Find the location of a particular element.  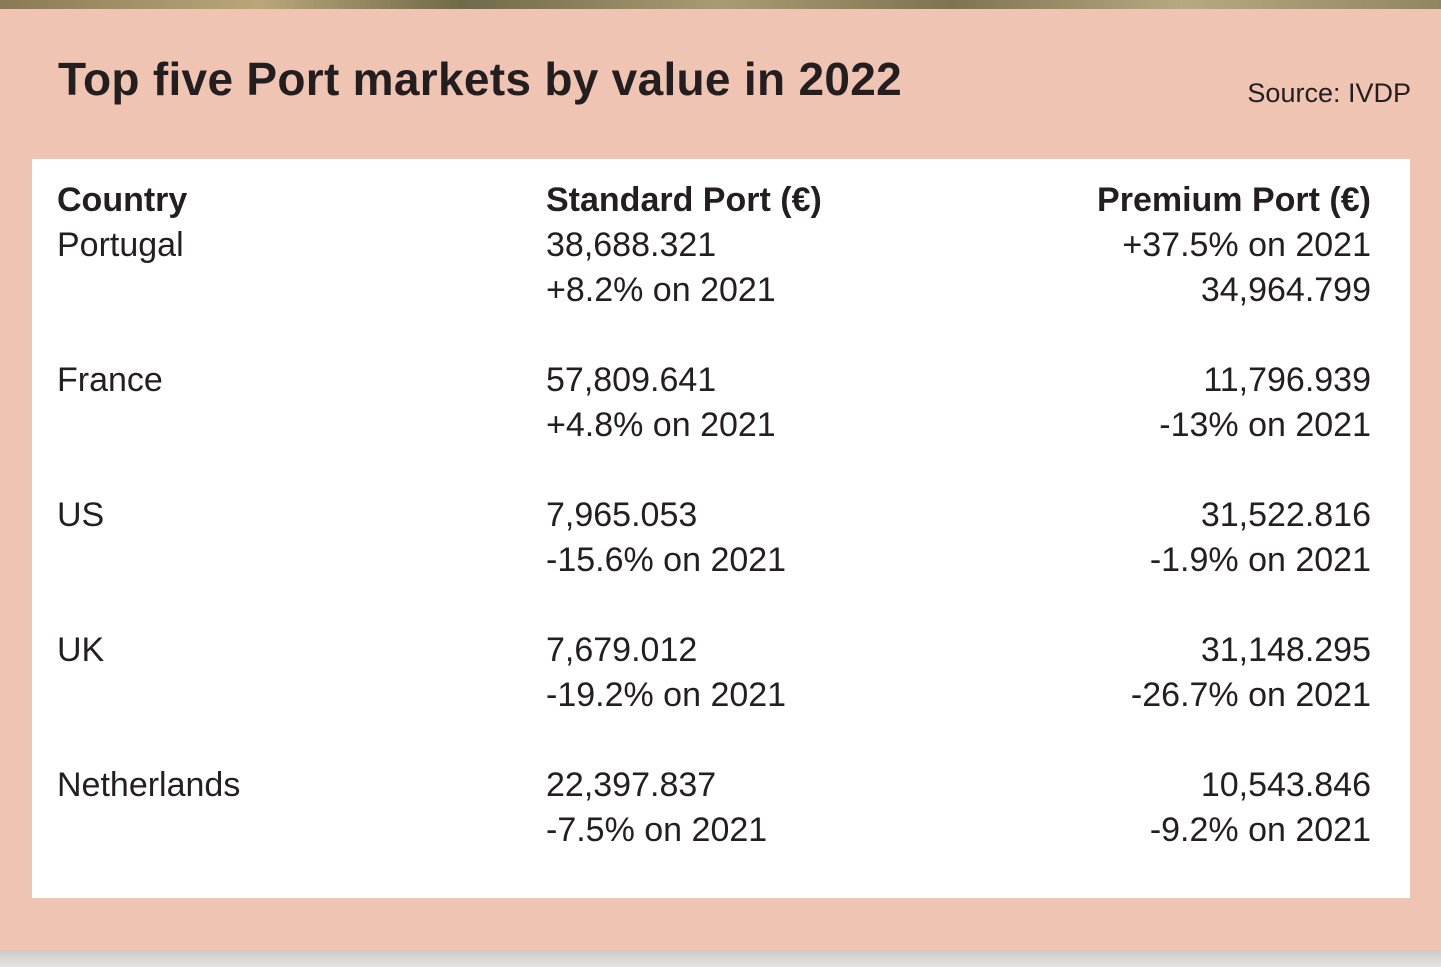

premium-cell: 31,522.816 -1.9% on 2021 is located at coordinates (1260, 538).